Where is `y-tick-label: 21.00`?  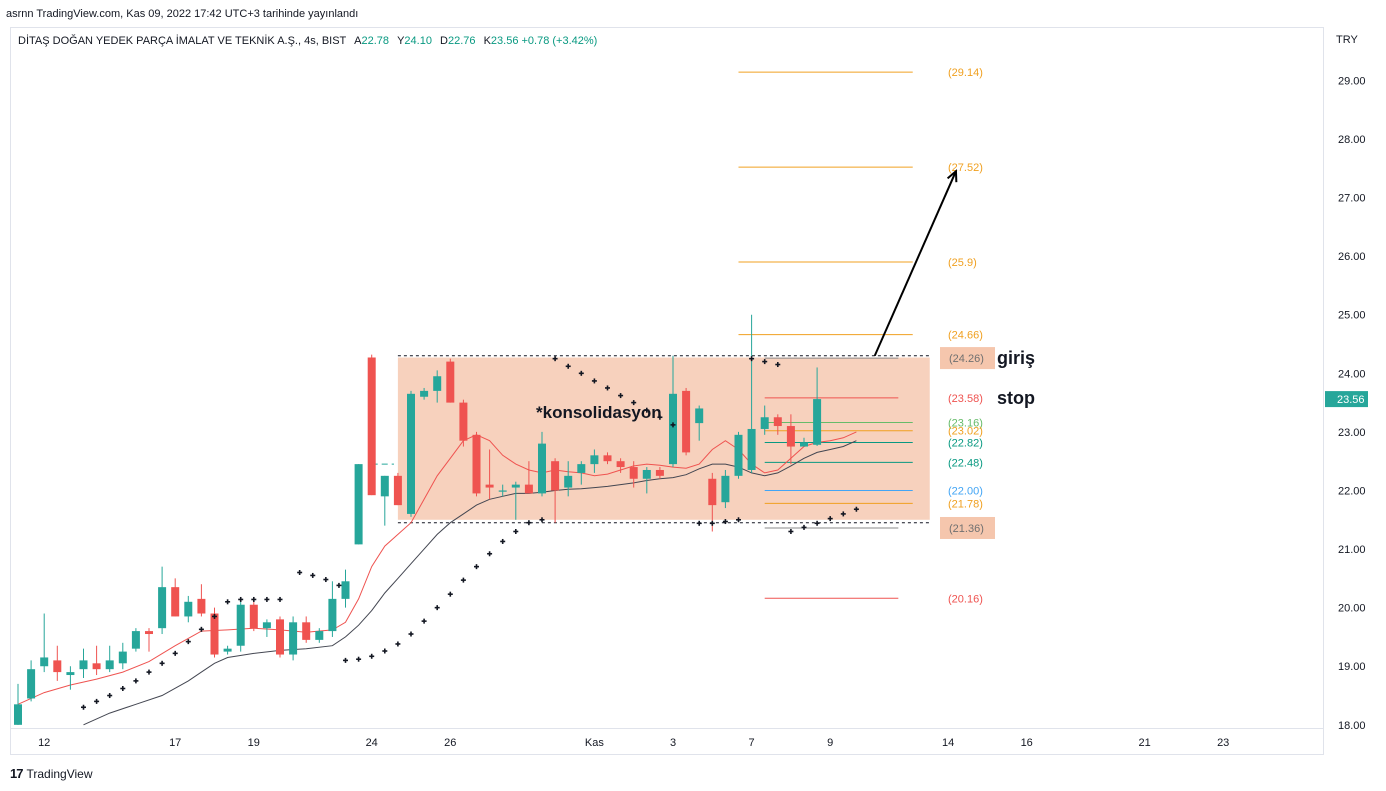 y-tick-label: 21.00 is located at coordinates (1352, 550).